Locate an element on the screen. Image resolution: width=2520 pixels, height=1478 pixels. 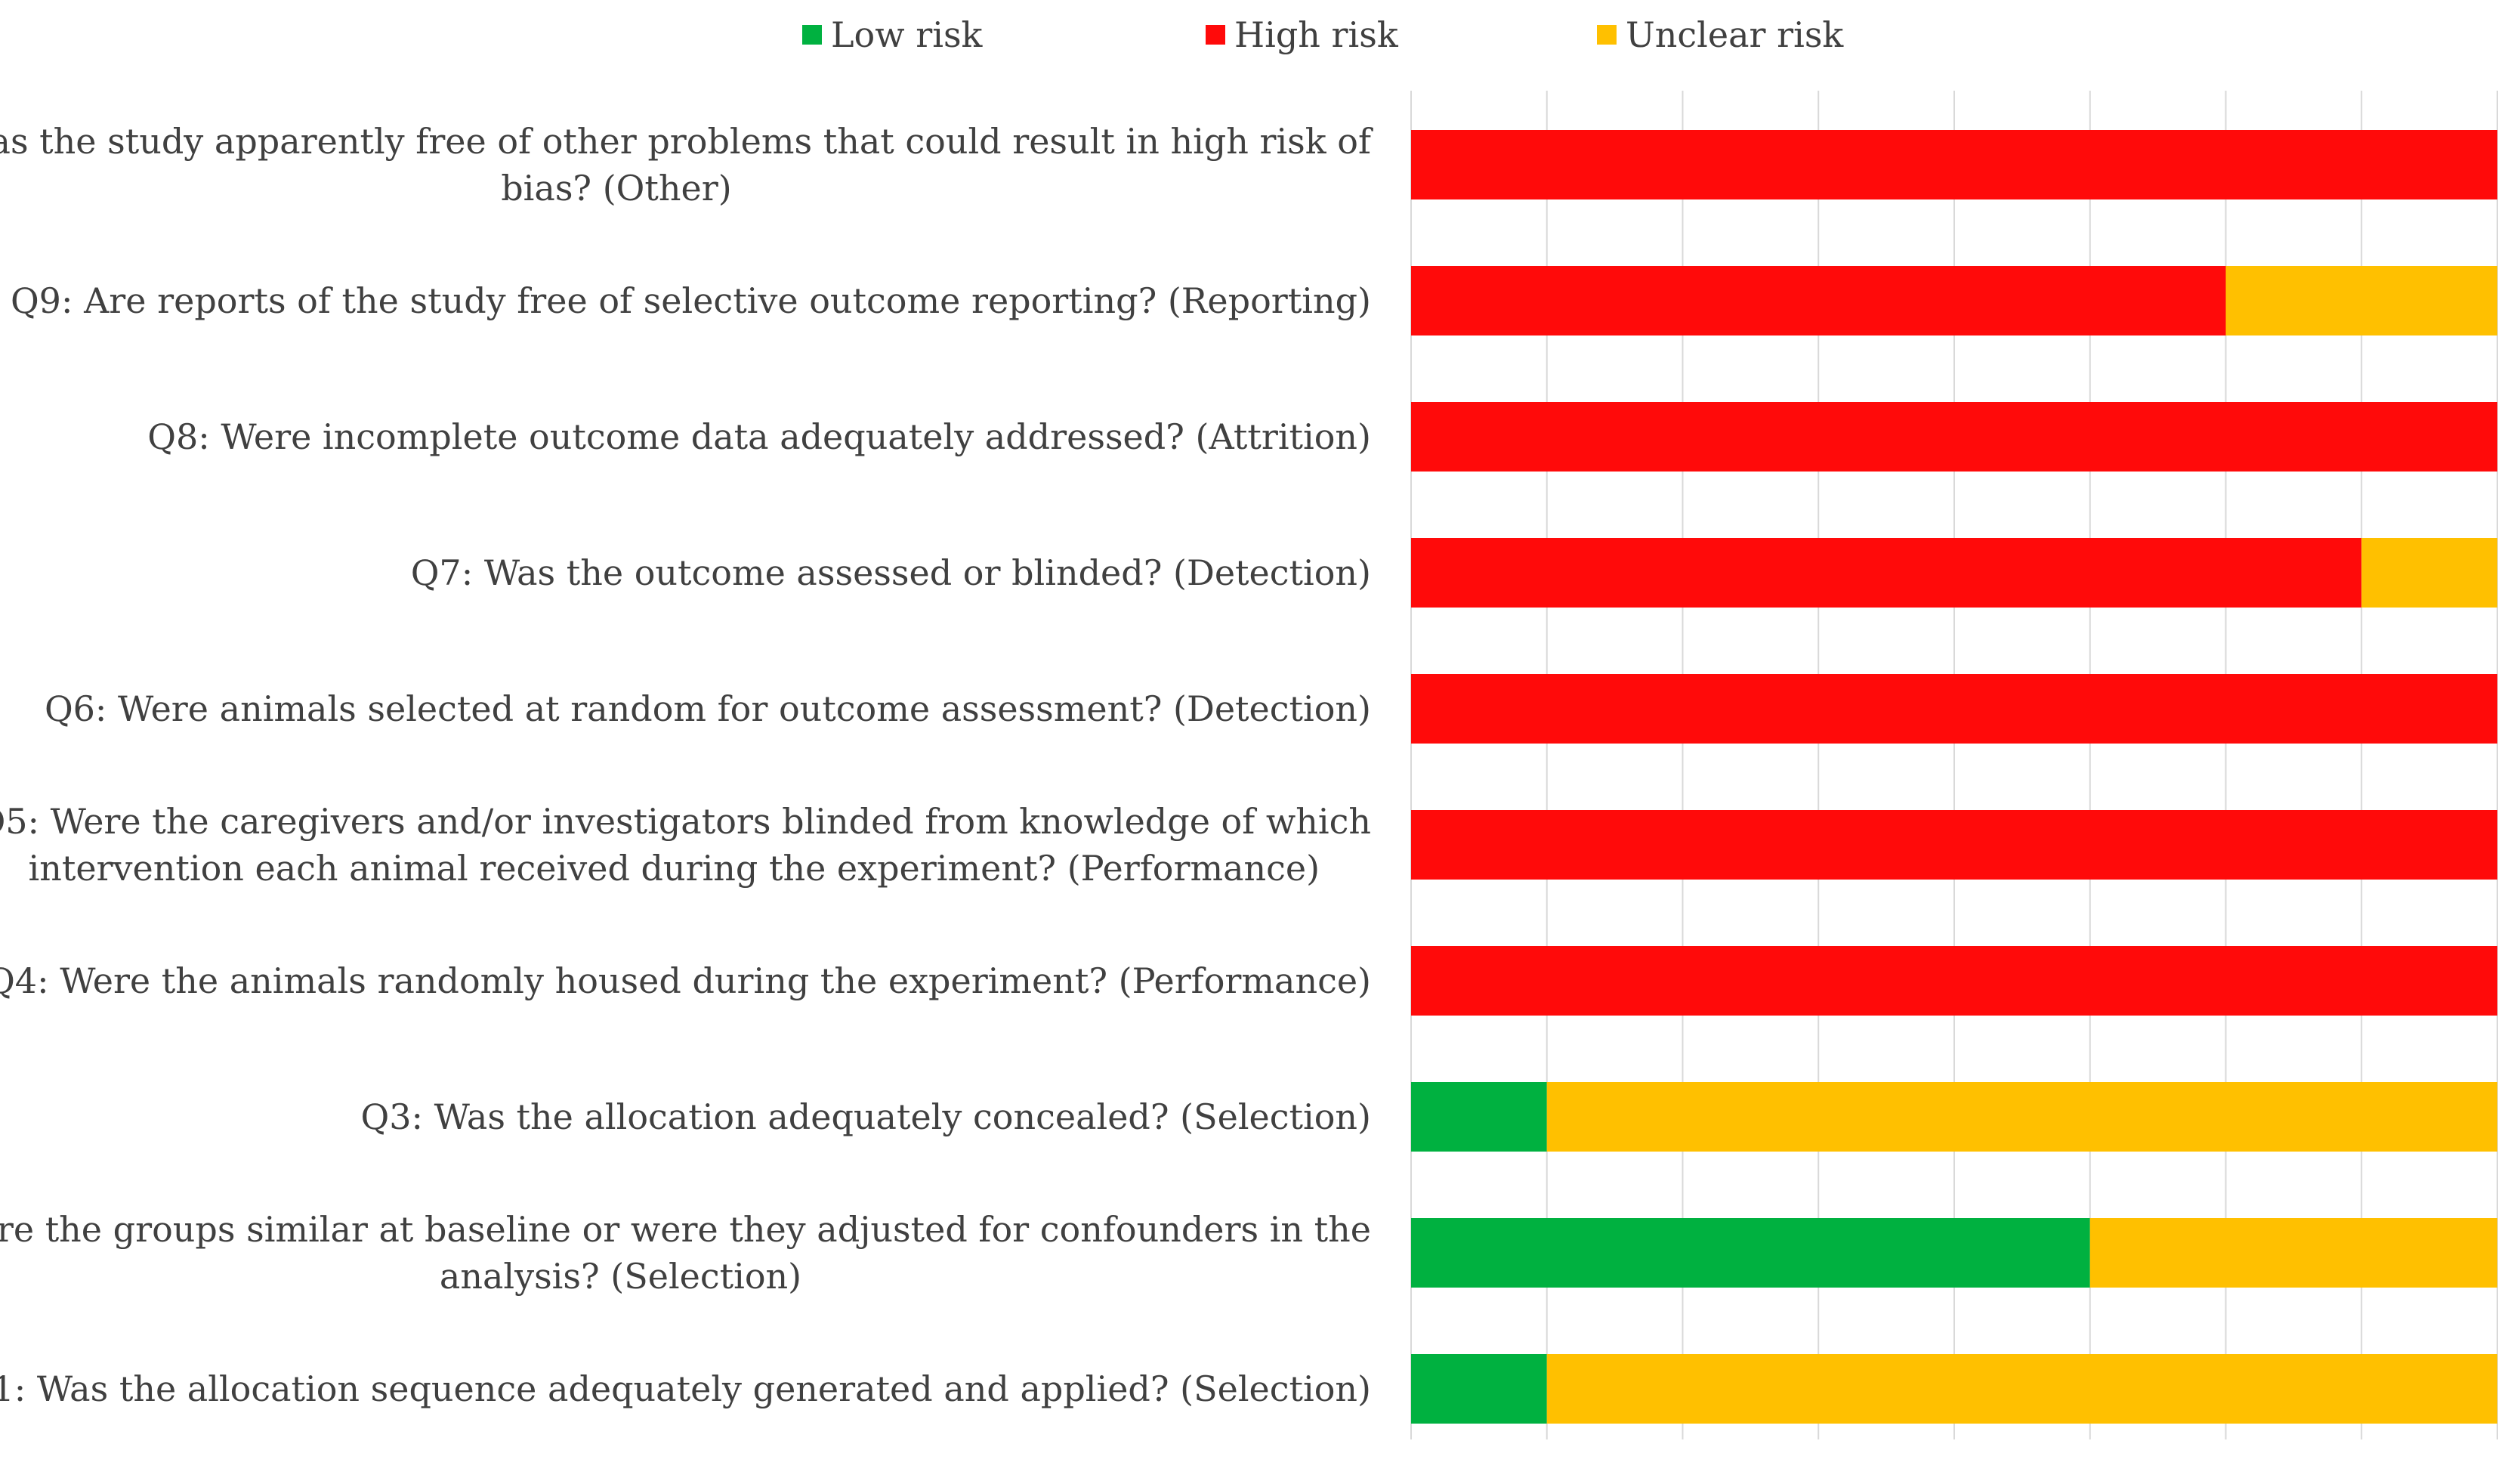
legend-swatch-high is located at coordinates (1215, 35).